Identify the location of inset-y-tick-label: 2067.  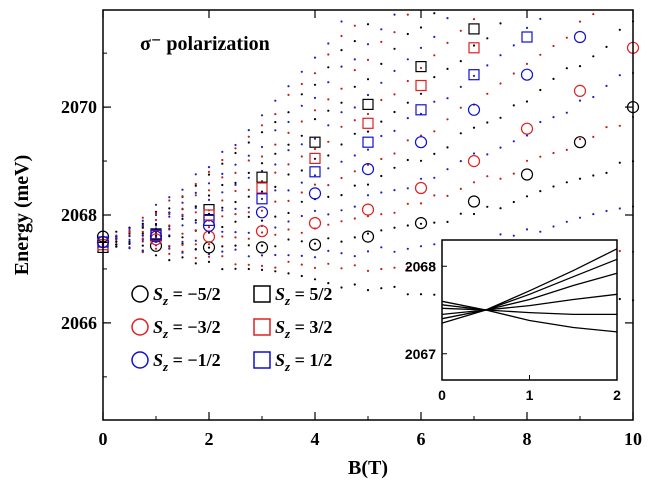
(420, 354).